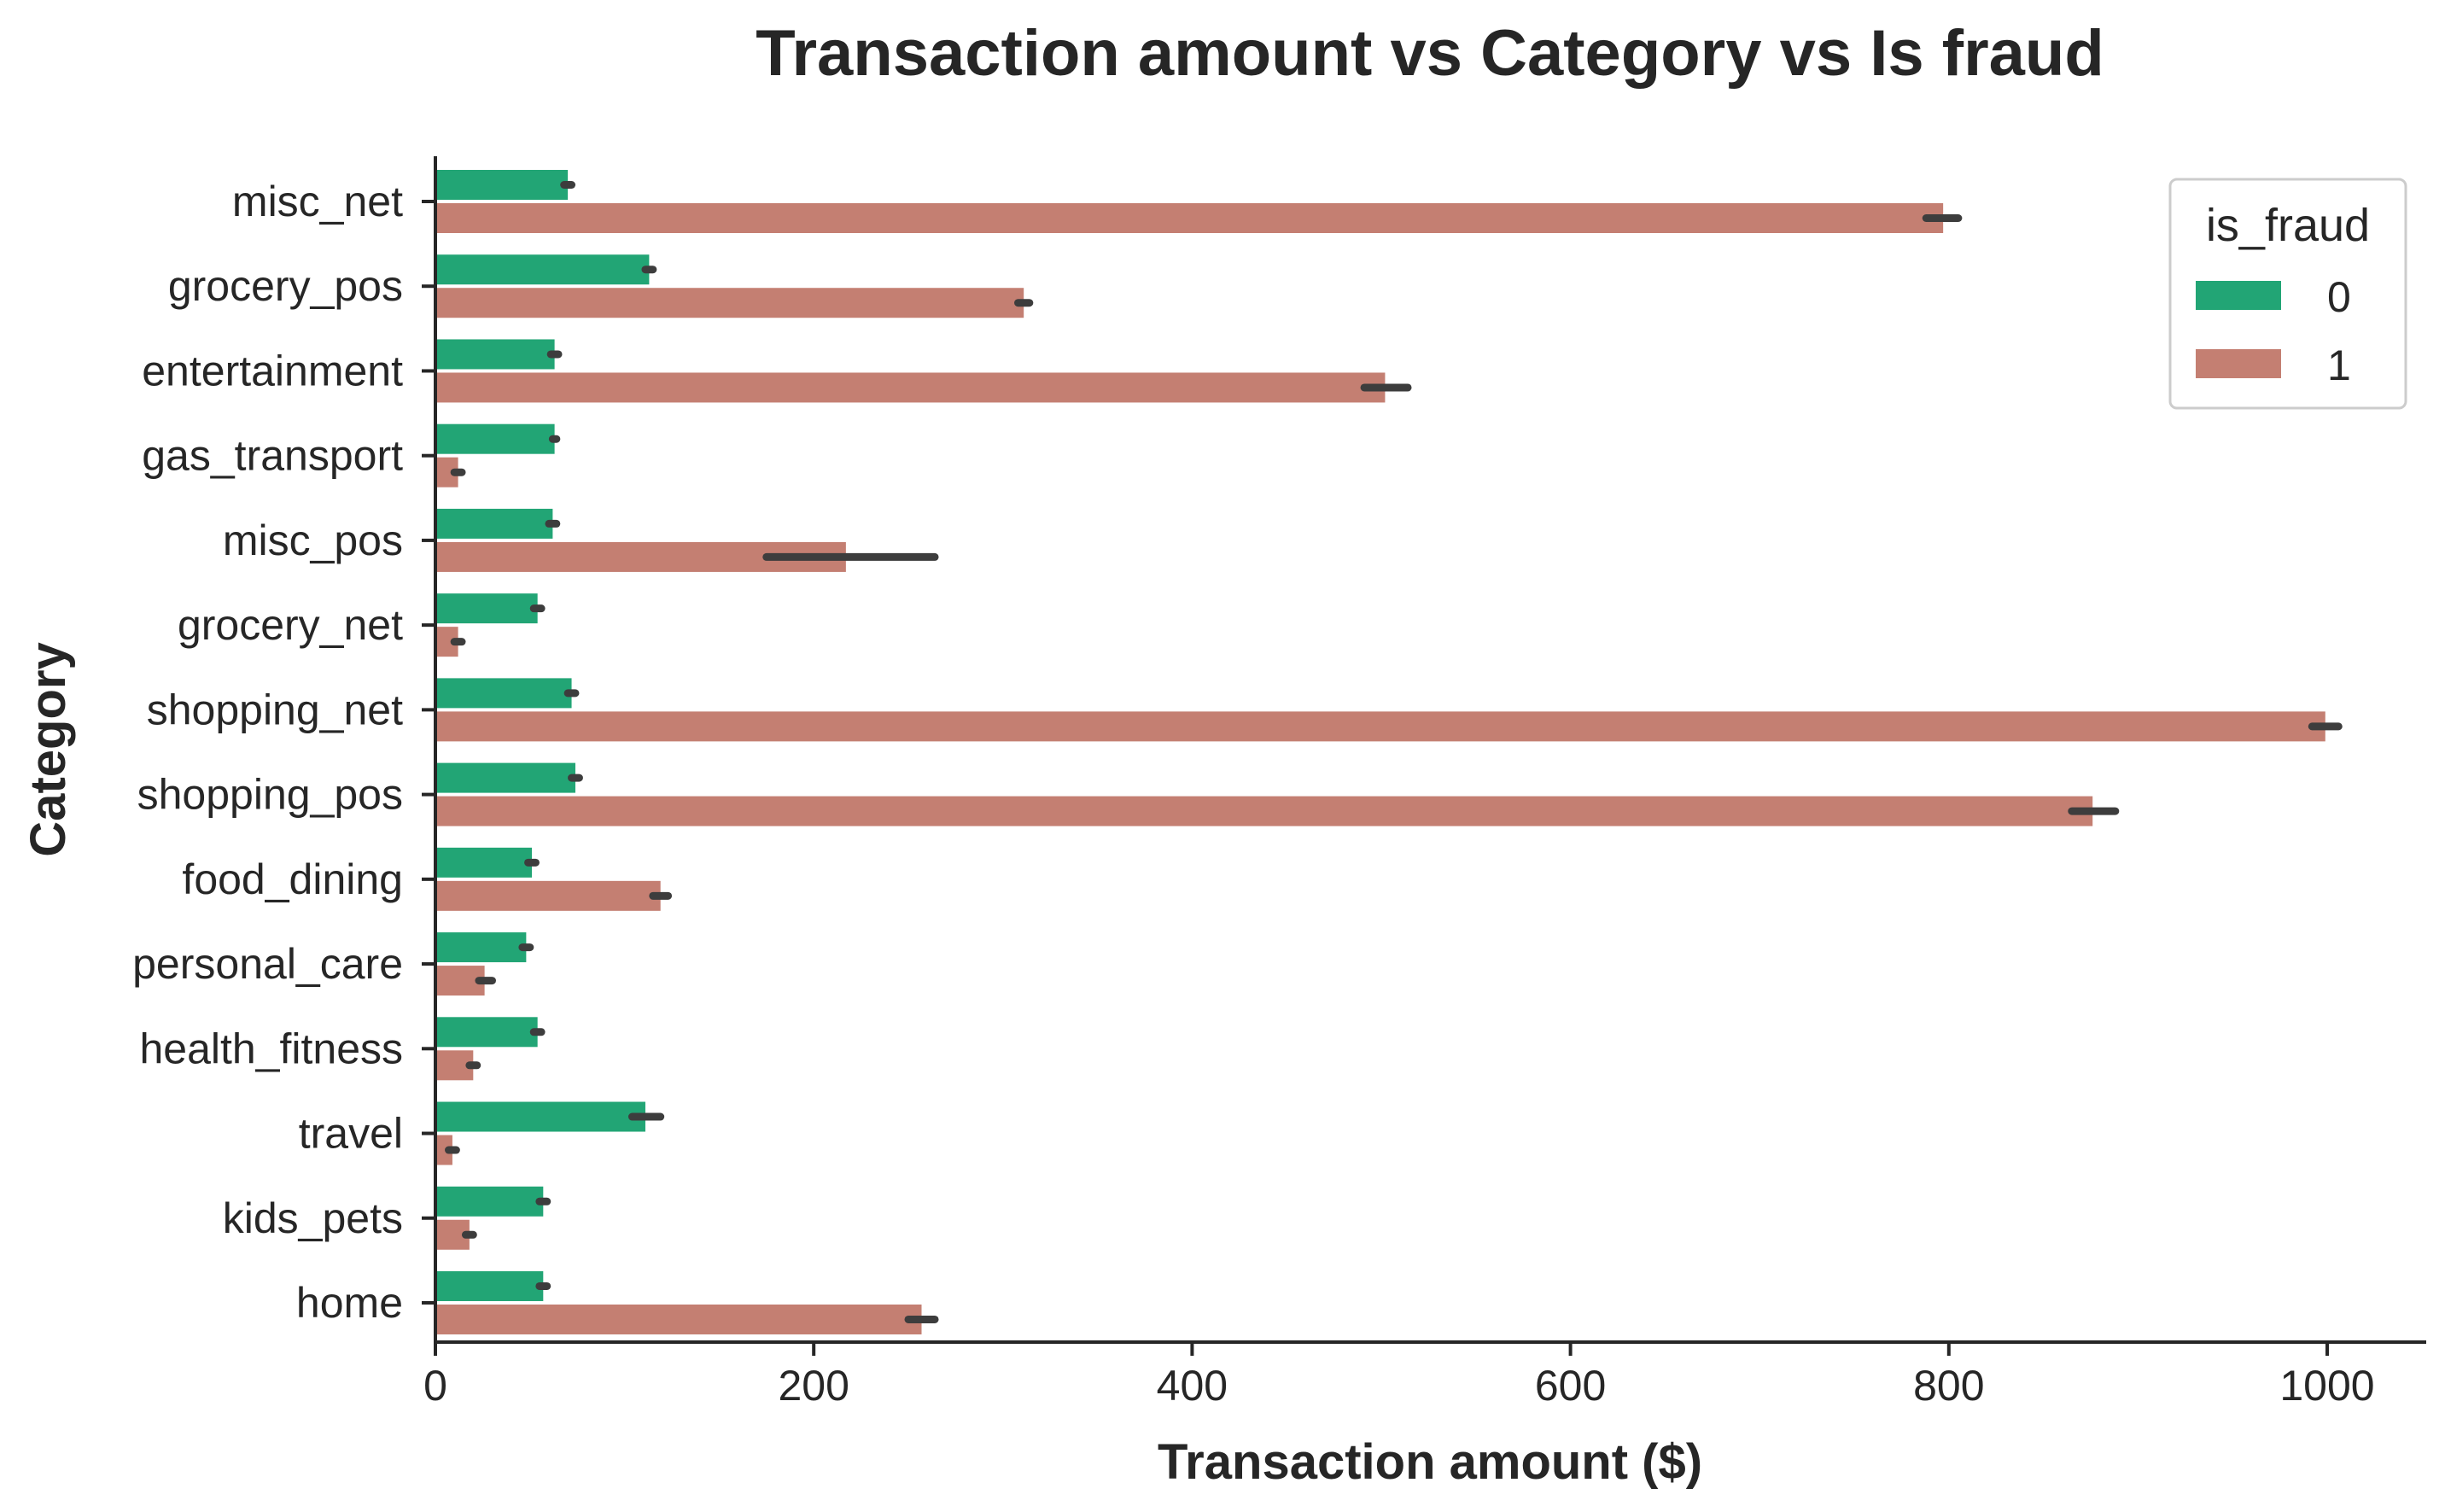 The image size is (2445, 1512). What do you see at coordinates (2326, 1386) in the screenshot?
I see `x-tick-label-1000: 1000` at bounding box center [2326, 1386].